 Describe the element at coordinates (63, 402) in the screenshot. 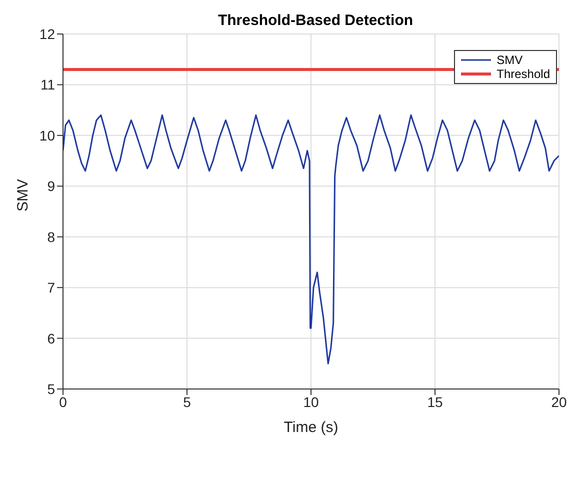

I see `x-tick-label: 0` at that location.